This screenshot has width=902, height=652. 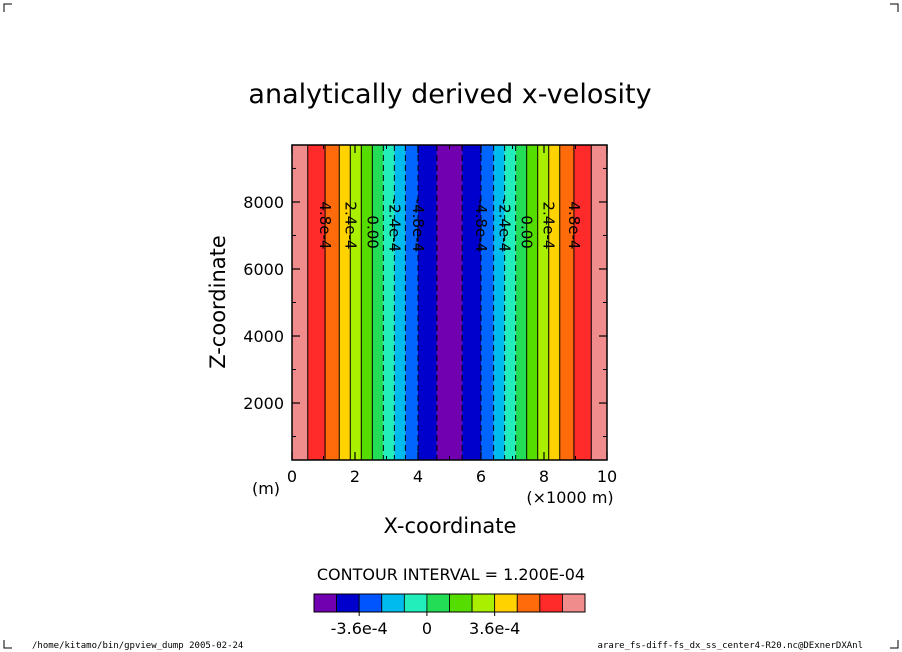 What do you see at coordinates (359, 628) in the screenshot?
I see `colorbar-label: -3.6e-4` at bounding box center [359, 628].